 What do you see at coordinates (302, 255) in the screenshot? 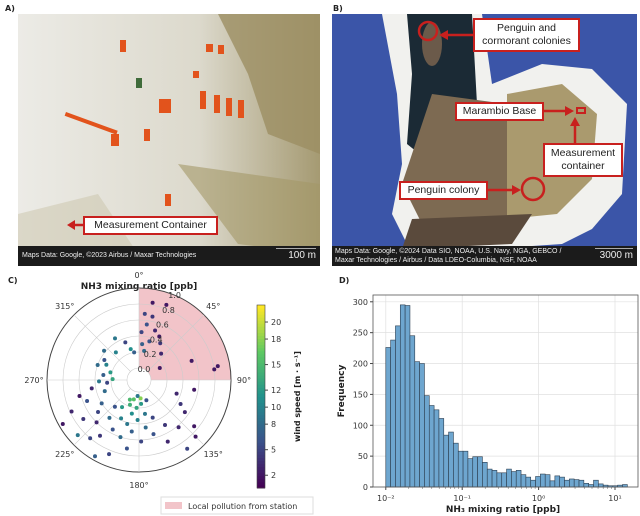
I see `scale-bar-label: 100 m` at bounding box center [302, 255].